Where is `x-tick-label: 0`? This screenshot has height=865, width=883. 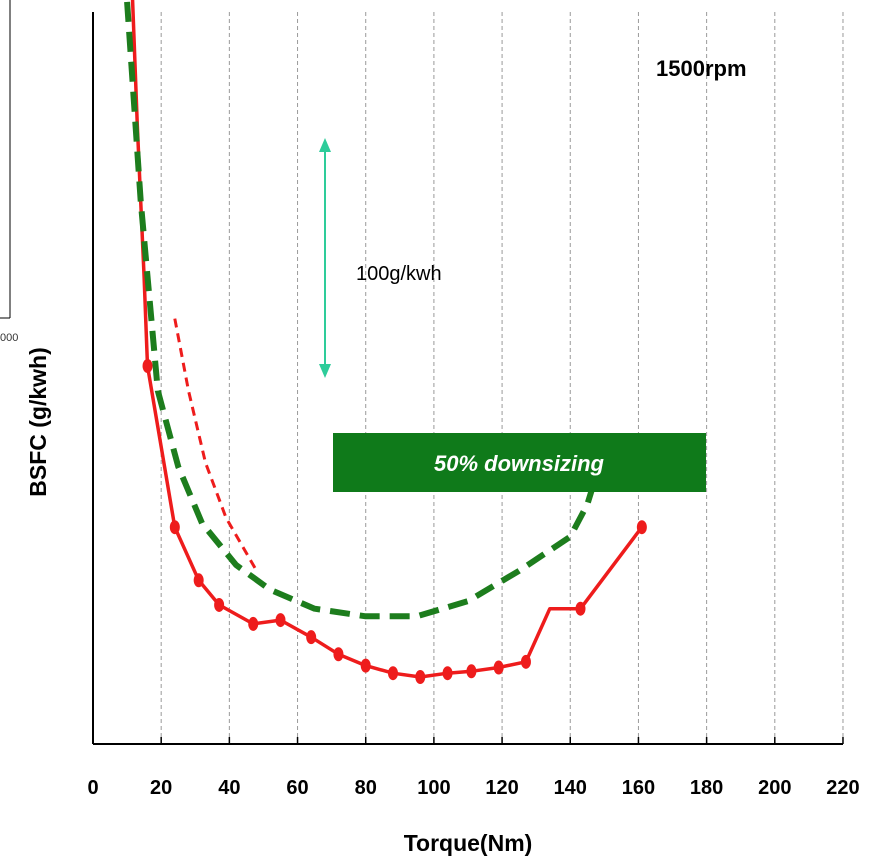
x-tick-label: 0 is located at coordinates (92, 788).